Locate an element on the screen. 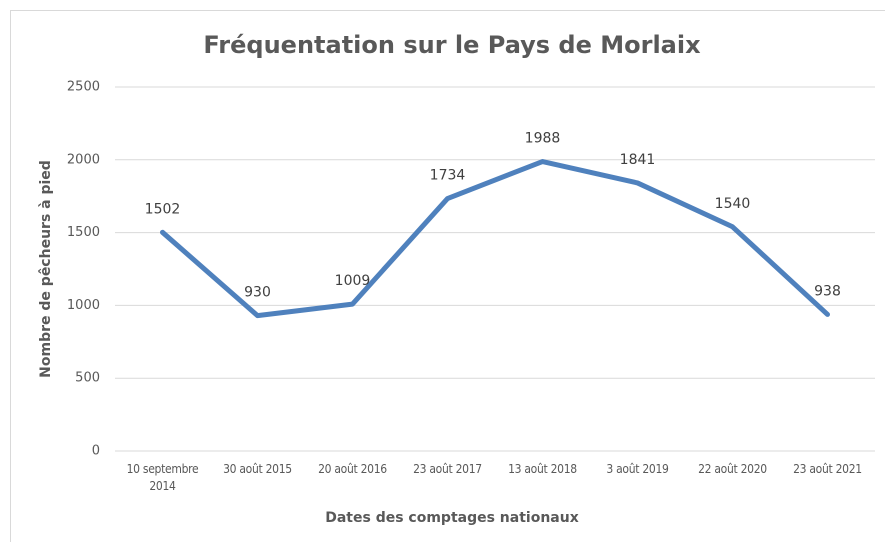 This screenshot has height=542, width=885. x-tick-label: 22 août 2020 is located at coordinates (732, 469).